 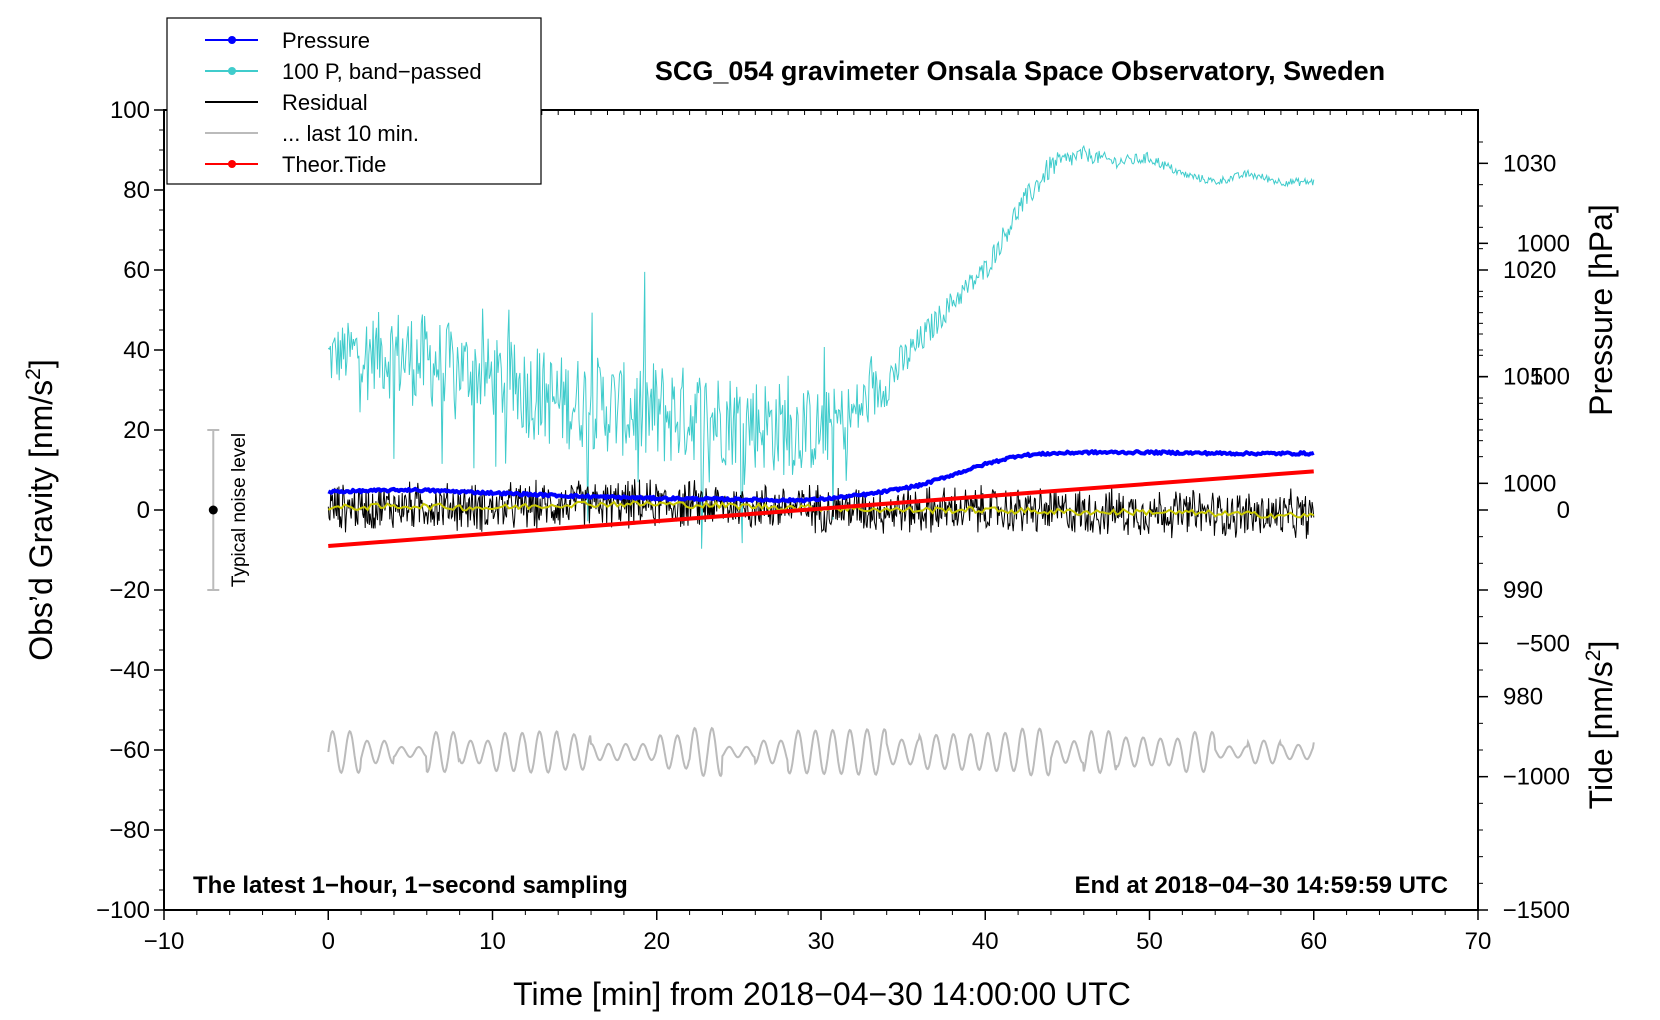 I want to click on noise-bar-center, so click(x=213, y=510).